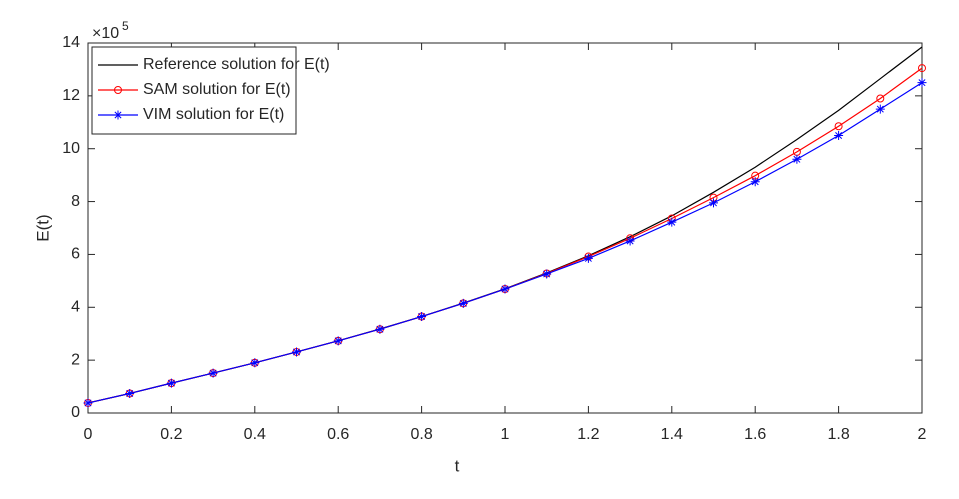 Image resolution: width=959 pixels, height=499 pixels. I want to click on x-tick-label: 1.6, so click(755, 434).